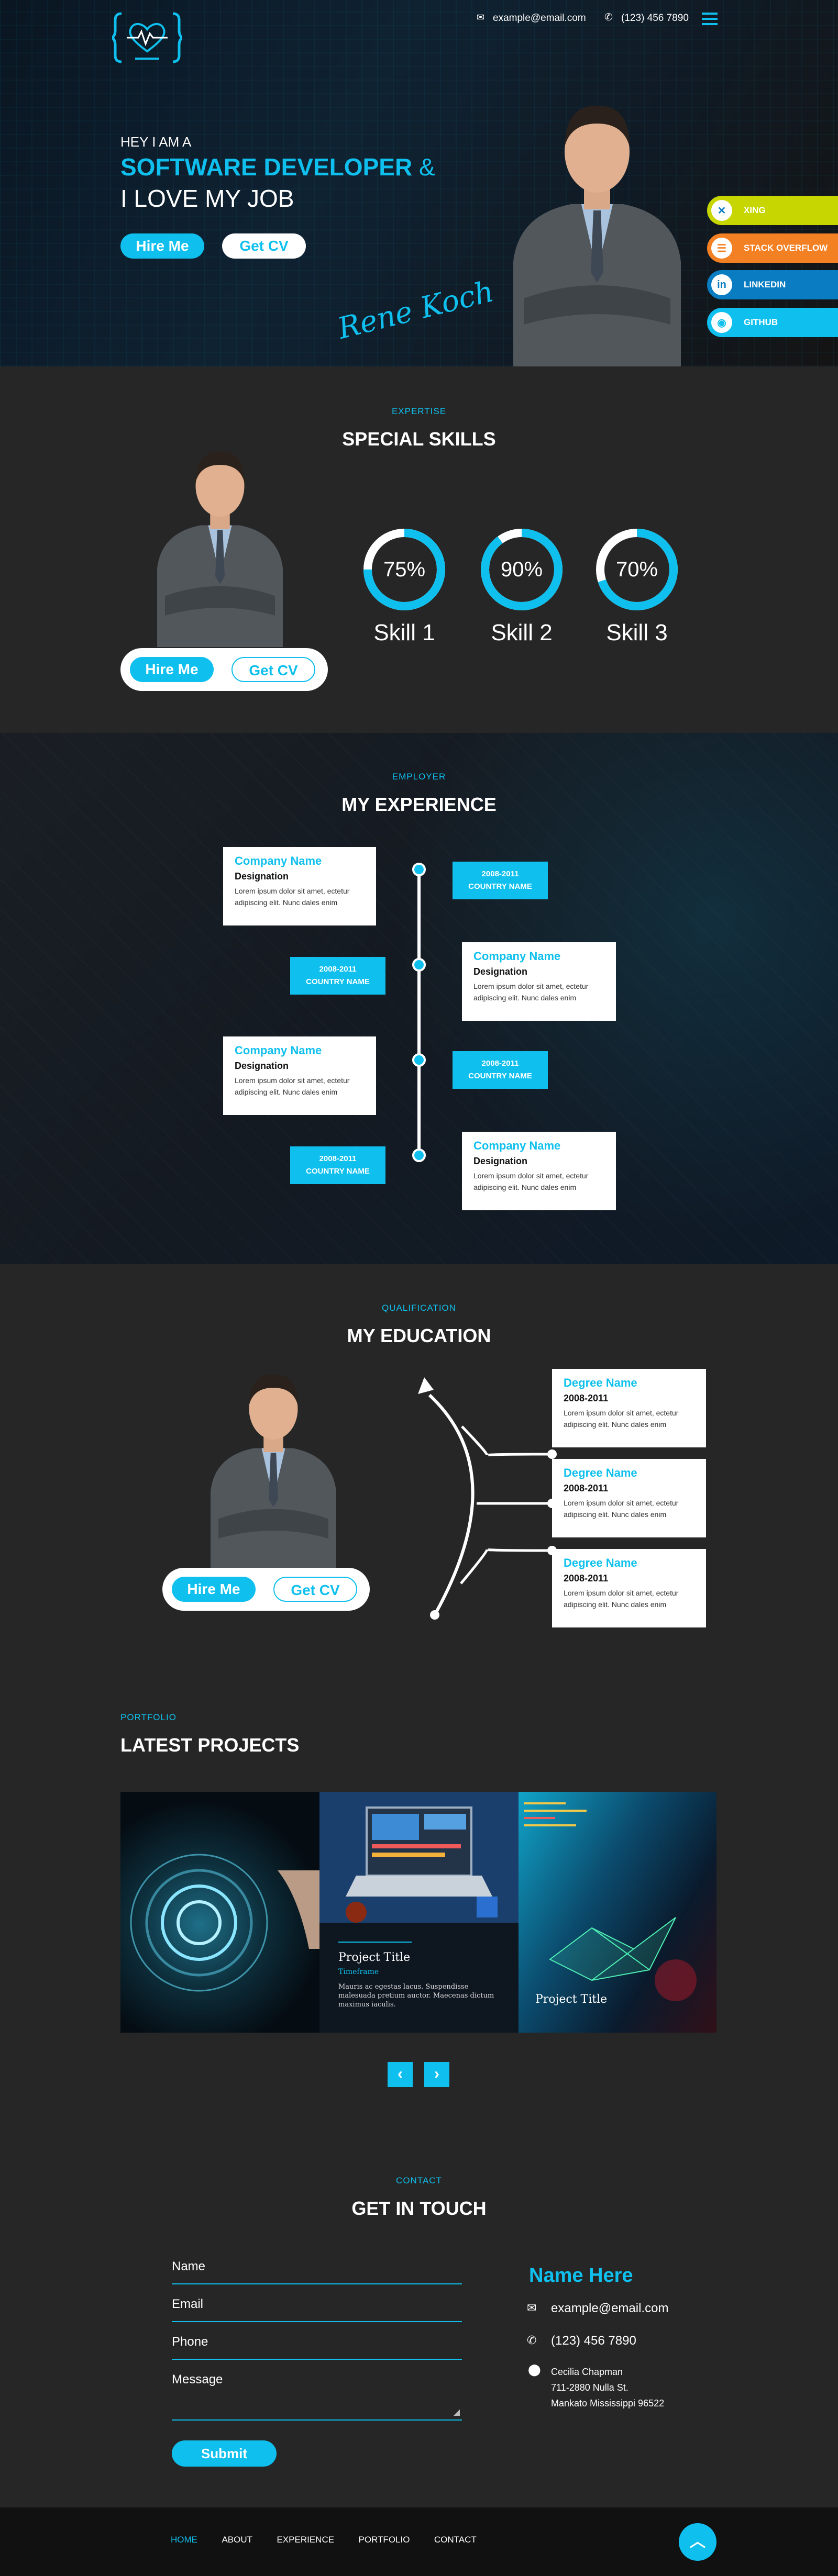 This screenshot has width=838, height=2576. What do you see at coordinates (600, 1382) in the screenshot?
I see `education-degree-1: Degree Name` at bounding box center [600, 1382].